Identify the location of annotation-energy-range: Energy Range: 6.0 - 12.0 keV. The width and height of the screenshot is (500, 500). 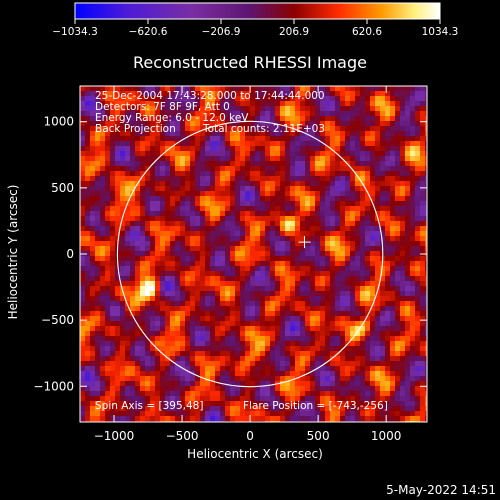
(172, 118).